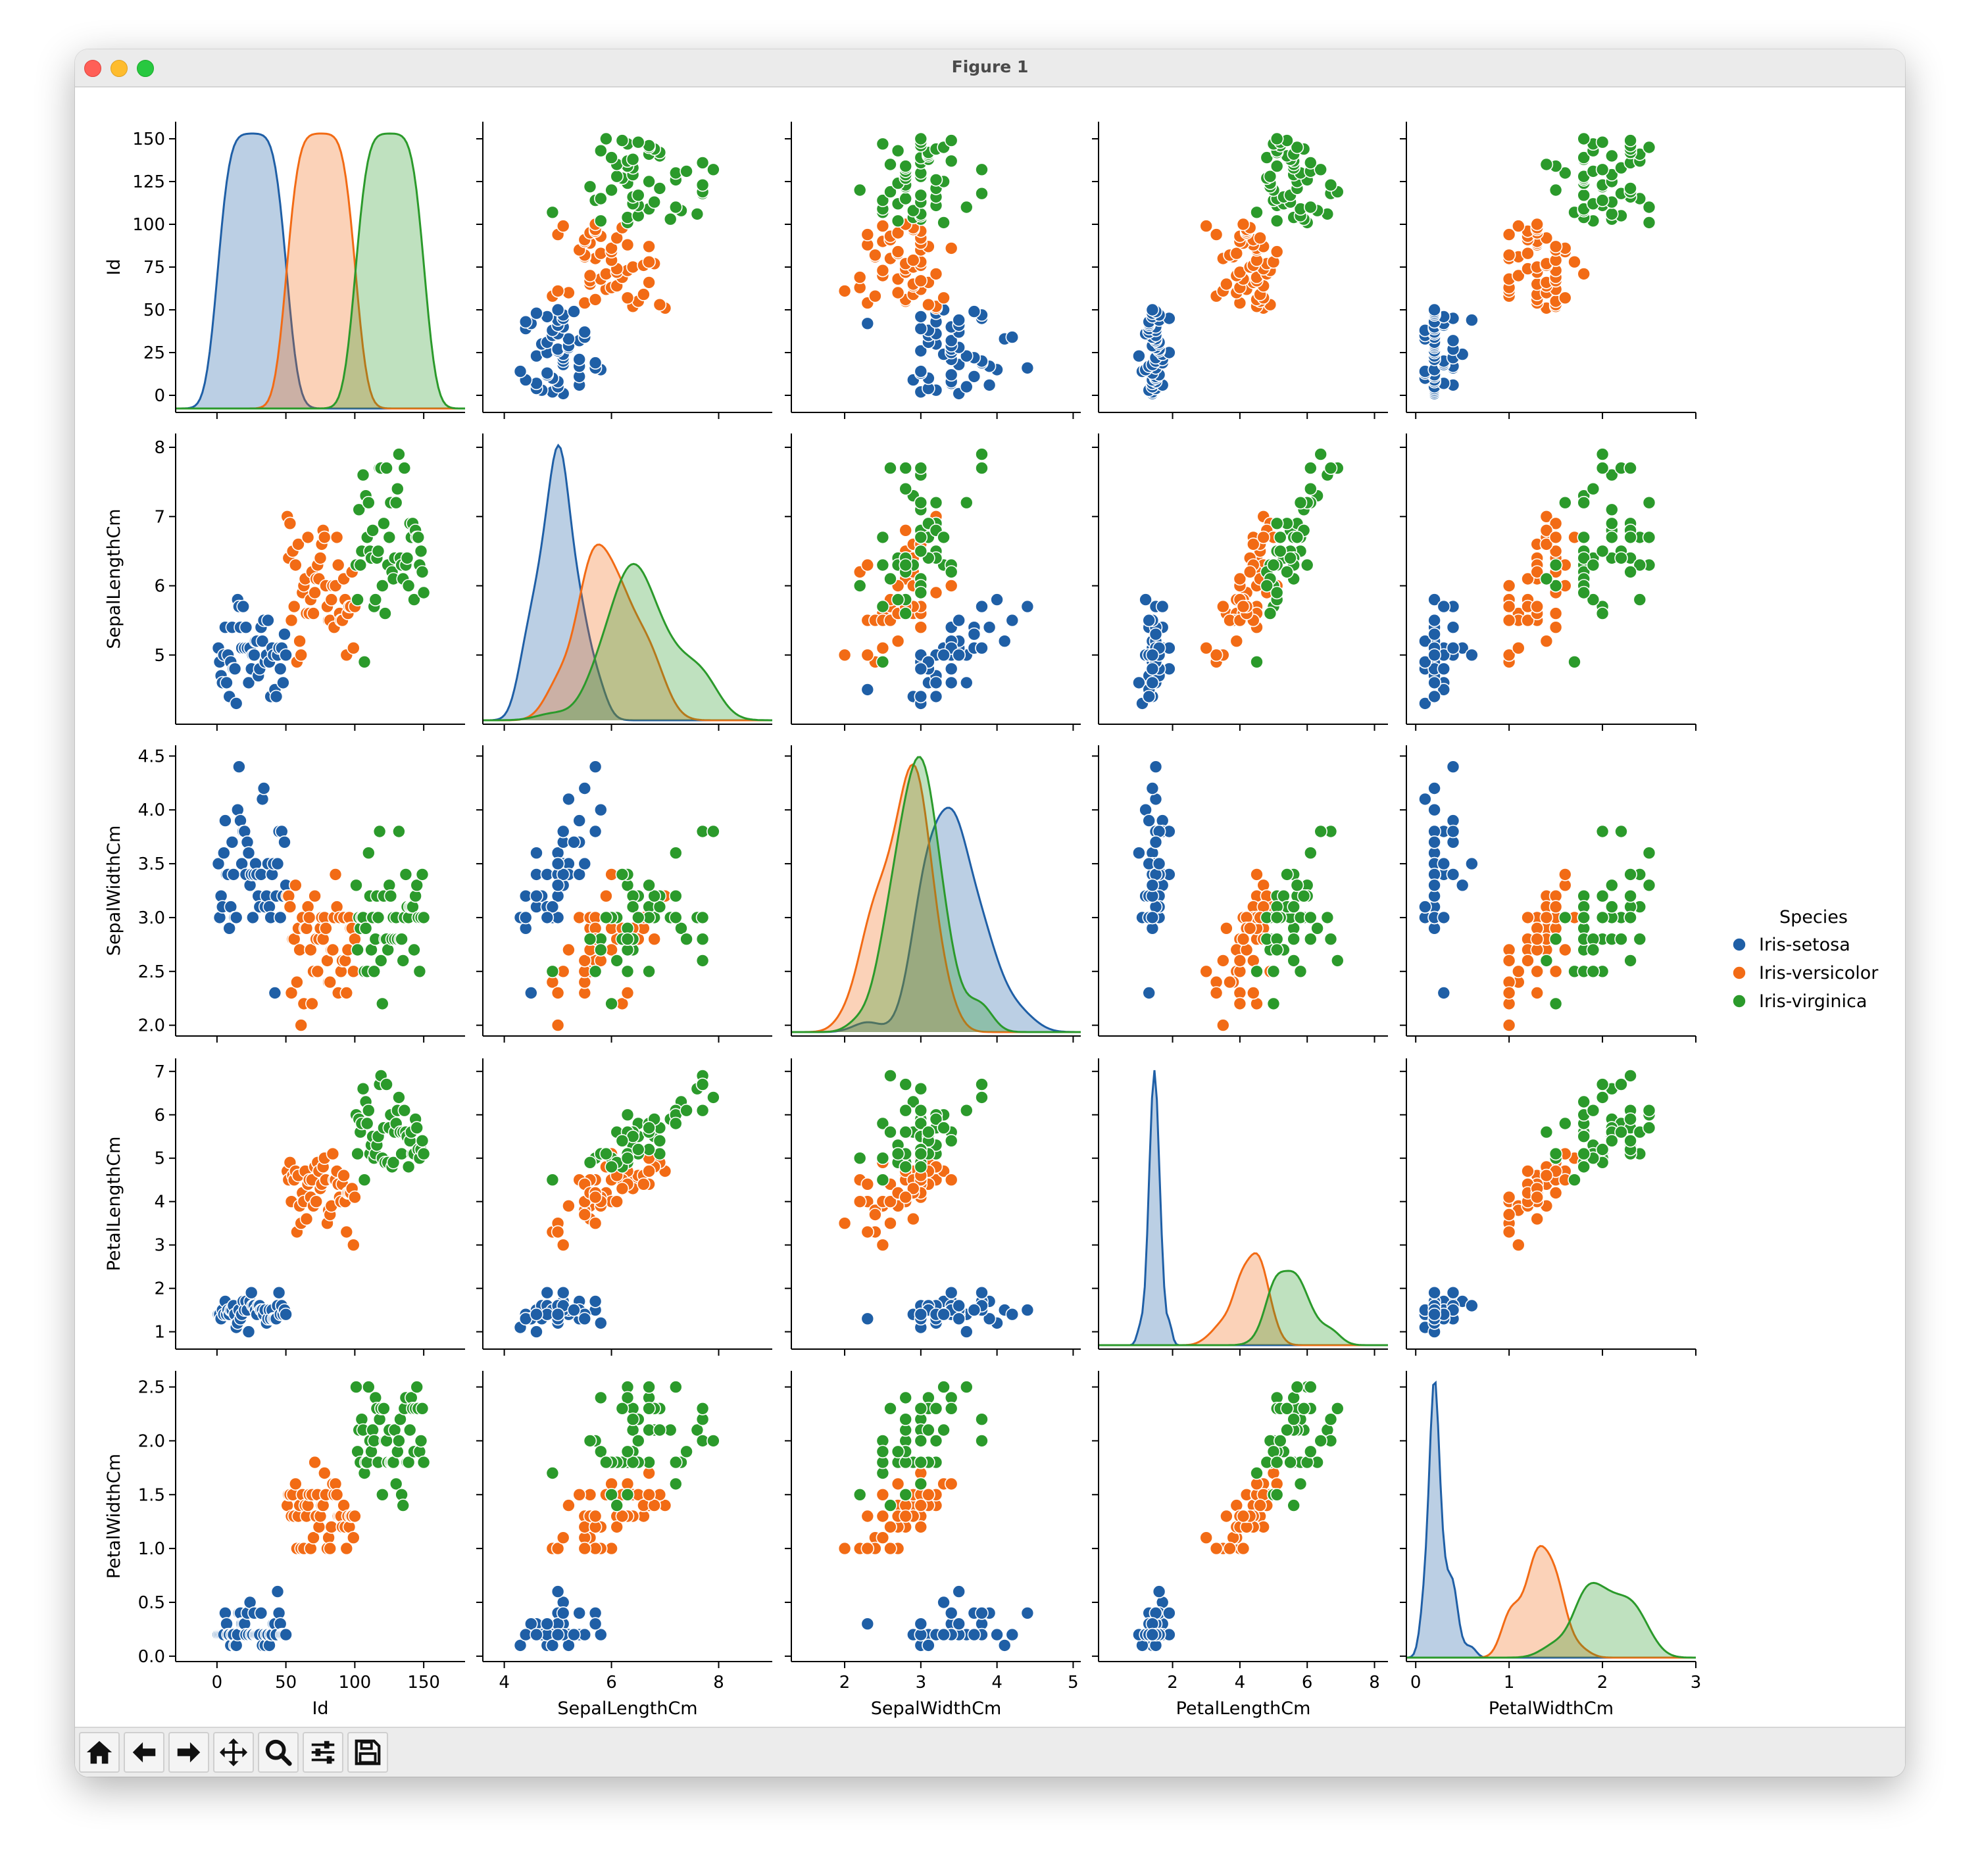 The width and height of the screenshot is (1980, 1876). Describe the element at coordinates (233, 1753) in the screenshot. I see `pan-button` at that location.